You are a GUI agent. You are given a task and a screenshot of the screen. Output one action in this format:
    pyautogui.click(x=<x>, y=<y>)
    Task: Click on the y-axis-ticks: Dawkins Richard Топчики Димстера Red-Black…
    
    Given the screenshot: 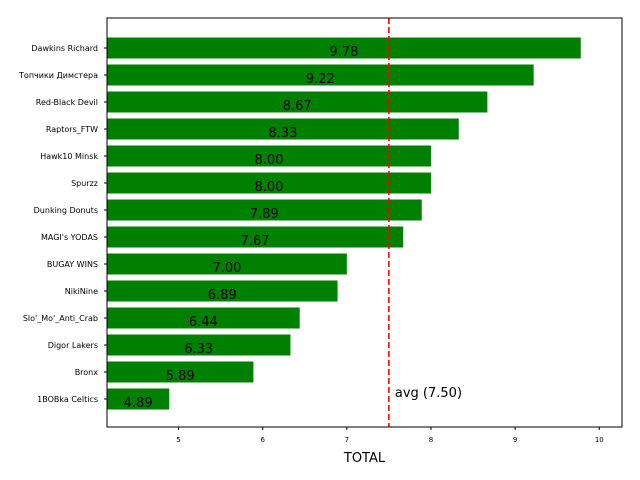 What is the action you would take?
    pyautogui.click(x=62, y=224)
    